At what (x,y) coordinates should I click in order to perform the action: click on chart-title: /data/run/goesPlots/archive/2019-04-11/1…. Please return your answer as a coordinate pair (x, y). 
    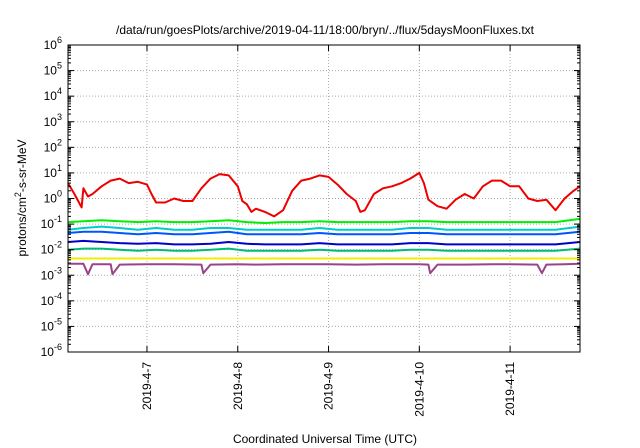
    Looking at the image, I should click on (325, 30).